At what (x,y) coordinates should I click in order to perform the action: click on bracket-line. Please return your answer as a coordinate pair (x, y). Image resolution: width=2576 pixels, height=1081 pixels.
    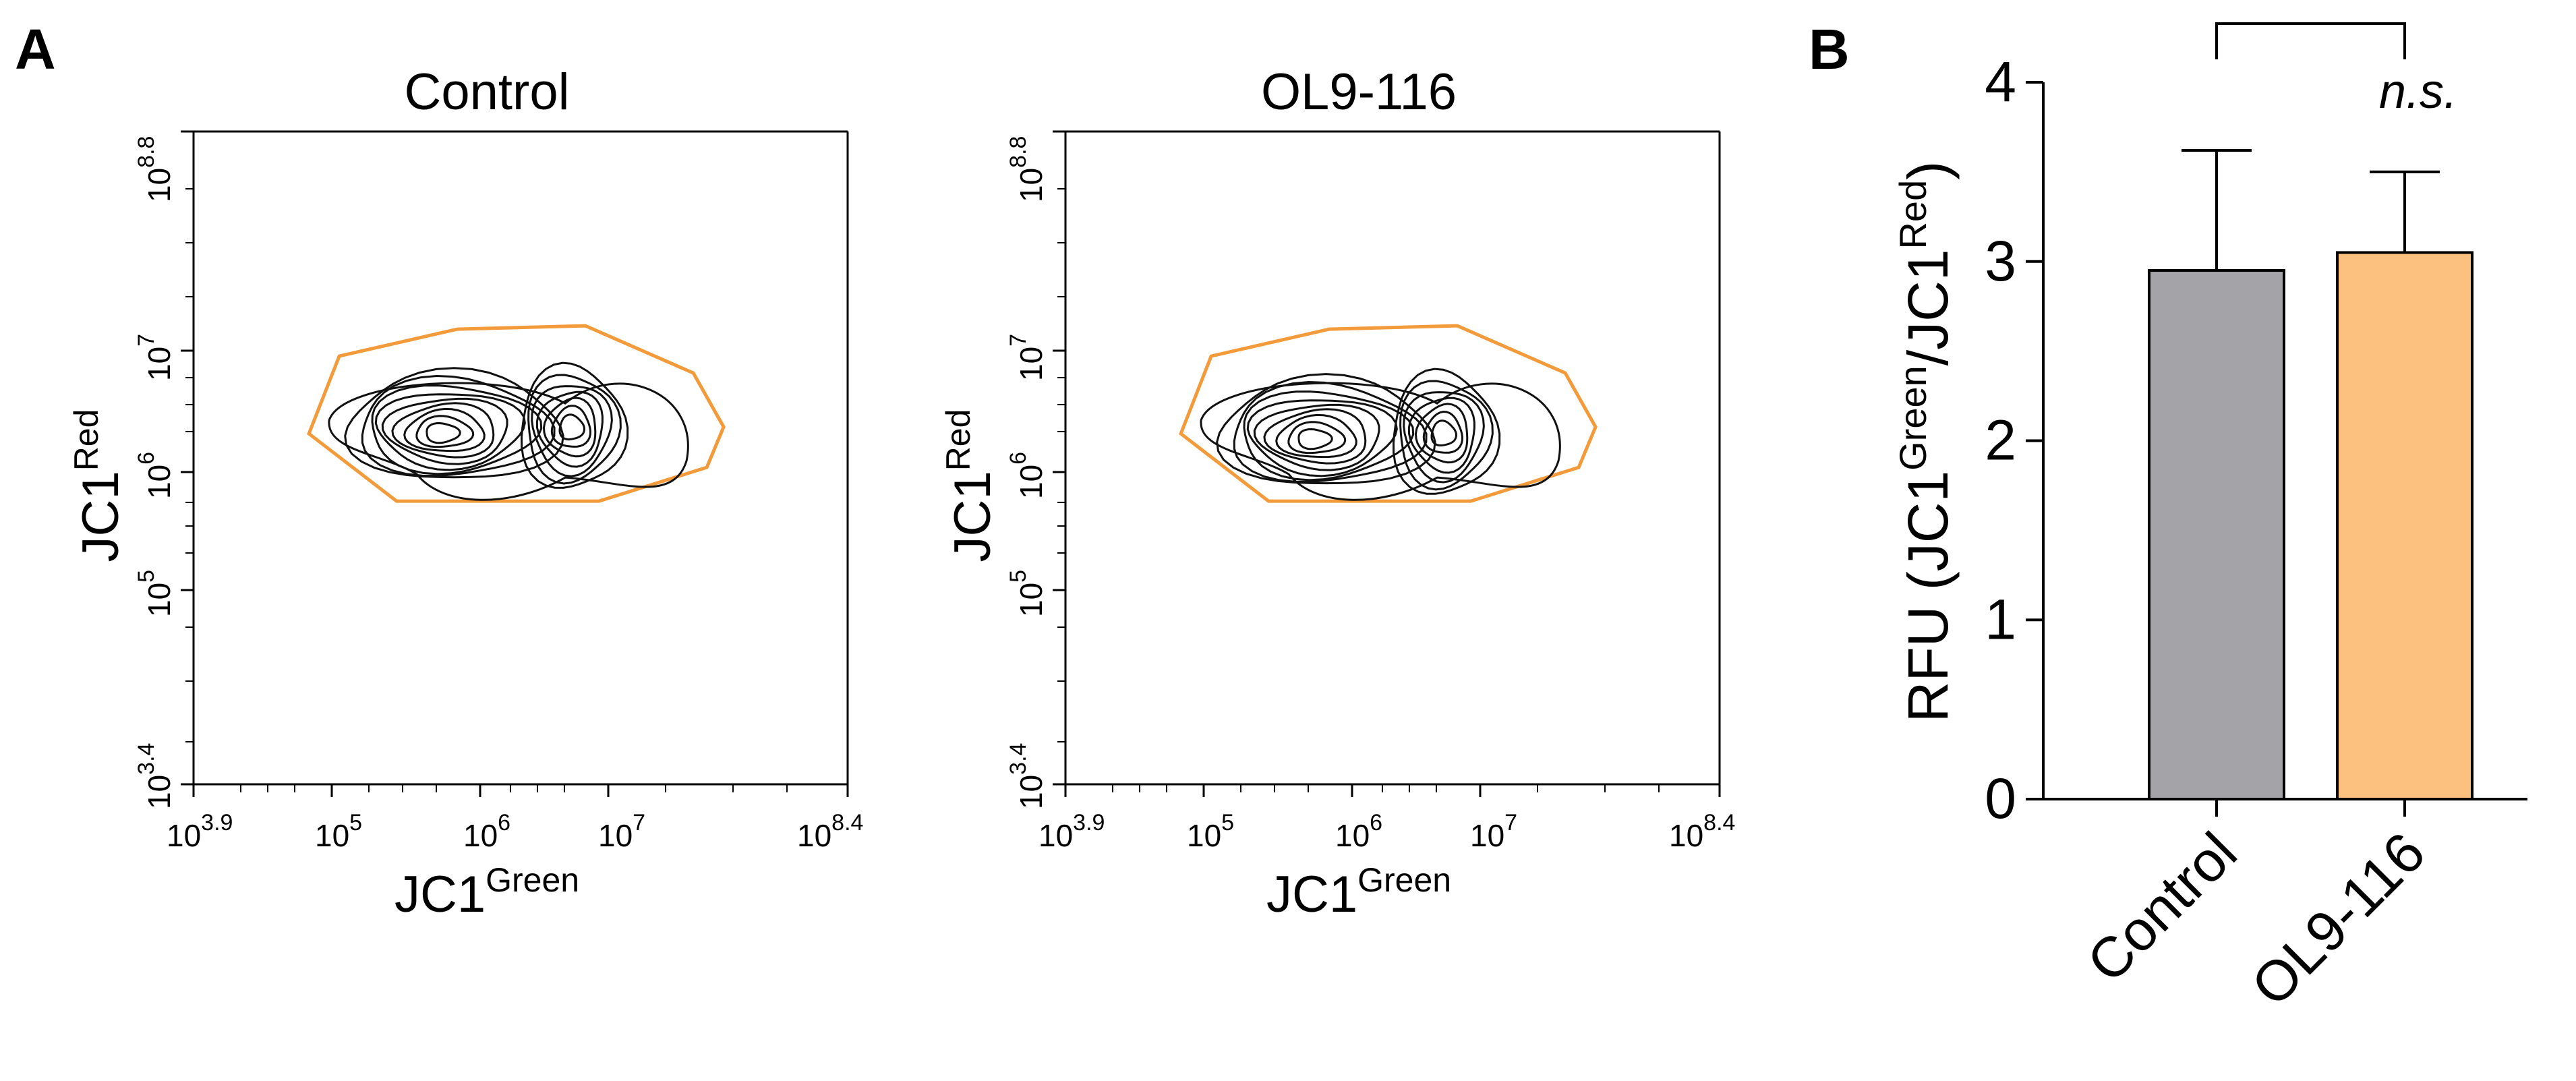
    Looking at the image, I should click on (2310, 40).